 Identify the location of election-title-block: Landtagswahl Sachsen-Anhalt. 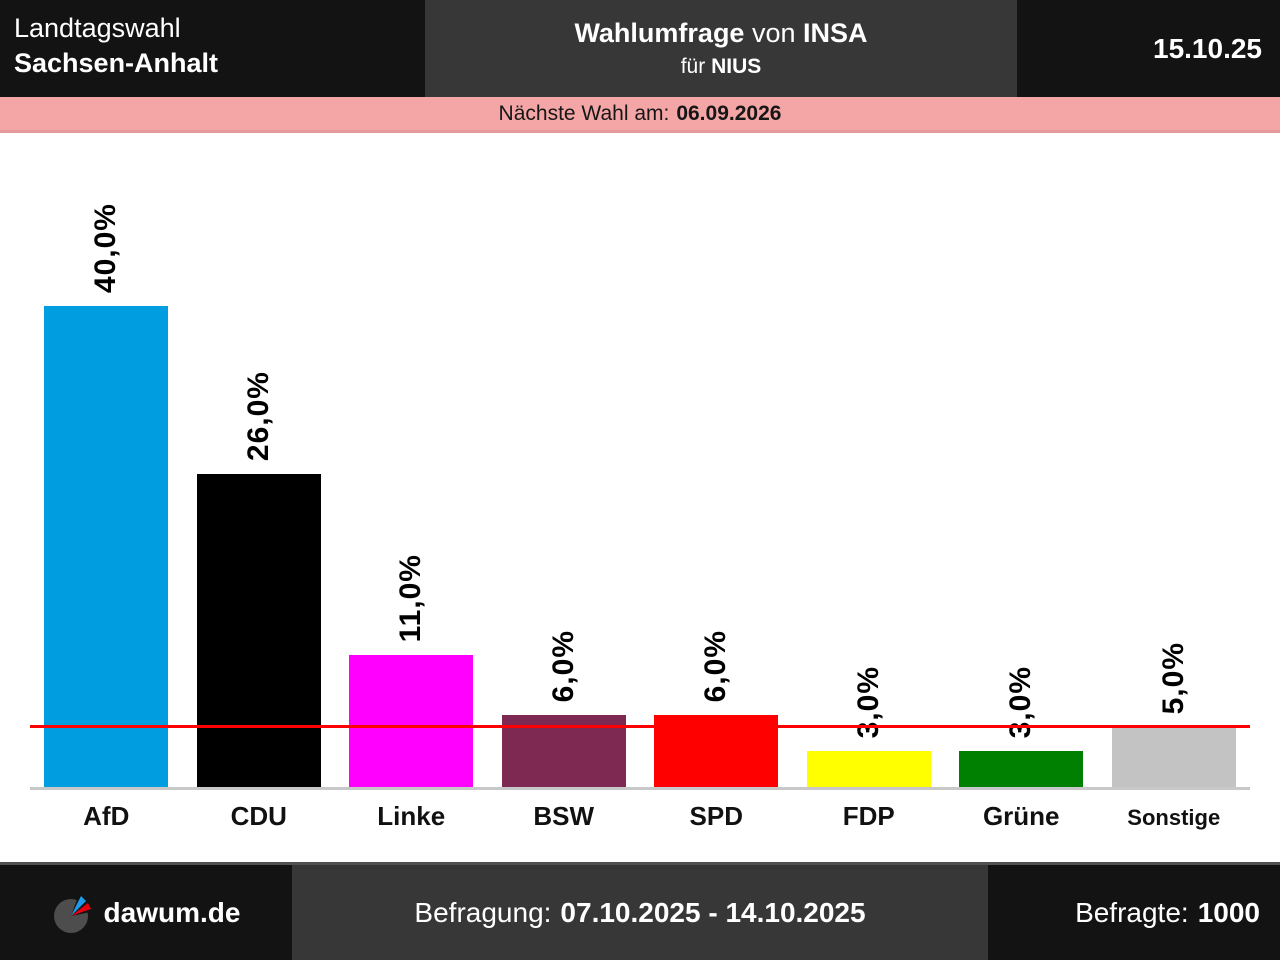
(212, 48).